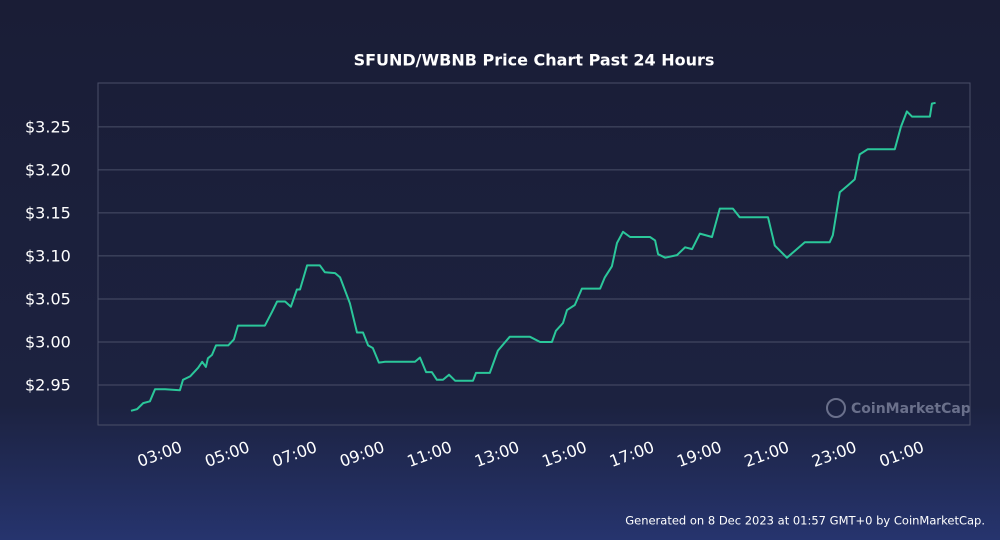 This screenshot has width=1000, height=540. I want to click on y-tick-label: $3.25, so click(48, 126).